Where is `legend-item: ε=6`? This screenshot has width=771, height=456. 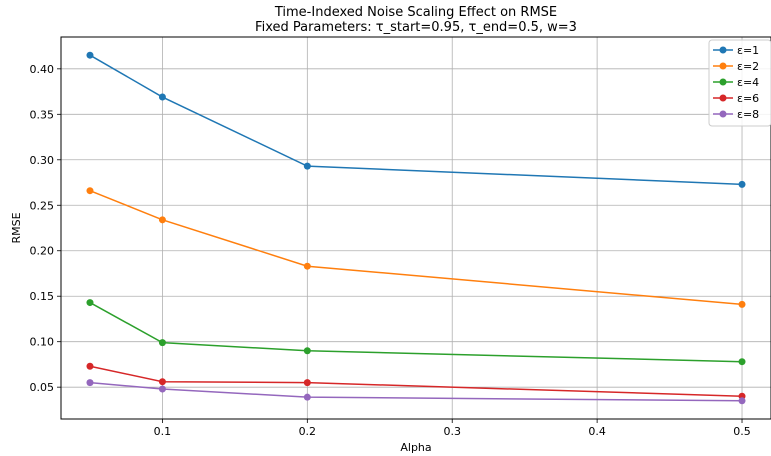
legend-item: ε=6 is located at coordinates (736, 98).